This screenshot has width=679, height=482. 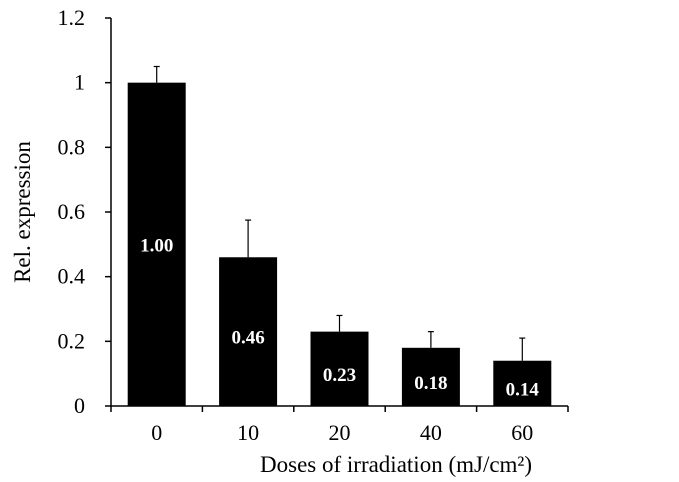 I want to click on x-axis-title: Doses of irradiation (mJ/cm²), so click(x=396, y=464).